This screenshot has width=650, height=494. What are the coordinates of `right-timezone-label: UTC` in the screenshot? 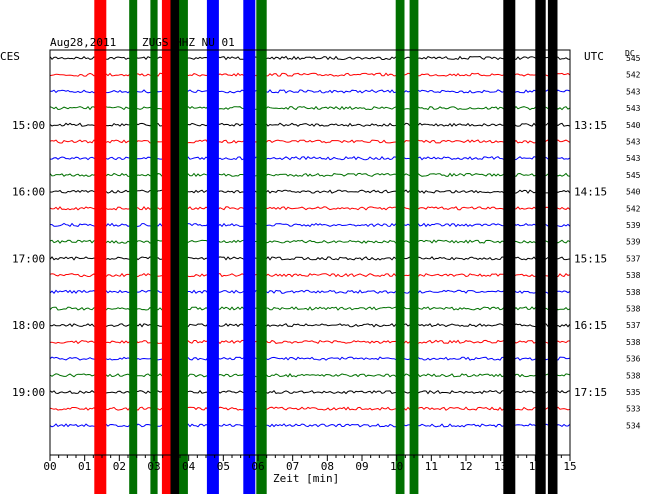 It's located at (594, 56).